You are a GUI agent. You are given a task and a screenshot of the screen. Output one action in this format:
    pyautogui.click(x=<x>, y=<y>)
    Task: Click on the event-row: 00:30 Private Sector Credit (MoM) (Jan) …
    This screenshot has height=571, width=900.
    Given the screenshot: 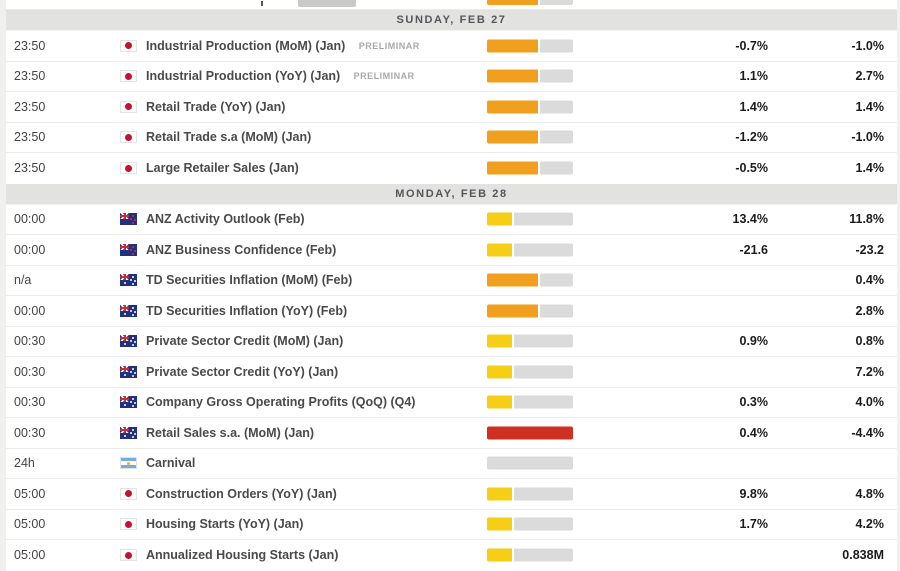 What is the action you would take?
    pyautogui.click(x=451, y=341)
    